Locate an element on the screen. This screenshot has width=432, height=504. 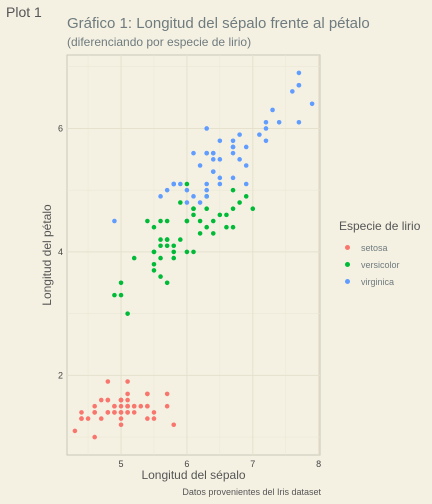
legend-item-setosa: setosa is located at coordinates (379, 247).